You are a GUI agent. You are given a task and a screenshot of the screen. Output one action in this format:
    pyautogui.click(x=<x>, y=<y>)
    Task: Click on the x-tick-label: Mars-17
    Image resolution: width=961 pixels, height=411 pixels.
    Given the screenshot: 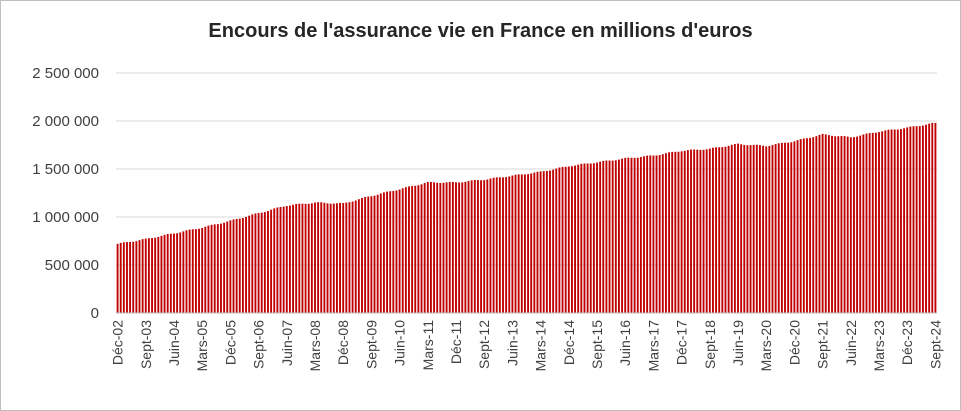 What is the action you would take?
    pyautogui.click(x=653, y=346)
    